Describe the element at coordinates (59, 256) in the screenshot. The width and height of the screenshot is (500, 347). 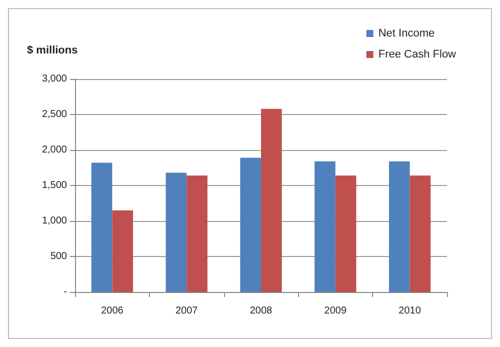
I see `y-tick-label: 500` at that location.